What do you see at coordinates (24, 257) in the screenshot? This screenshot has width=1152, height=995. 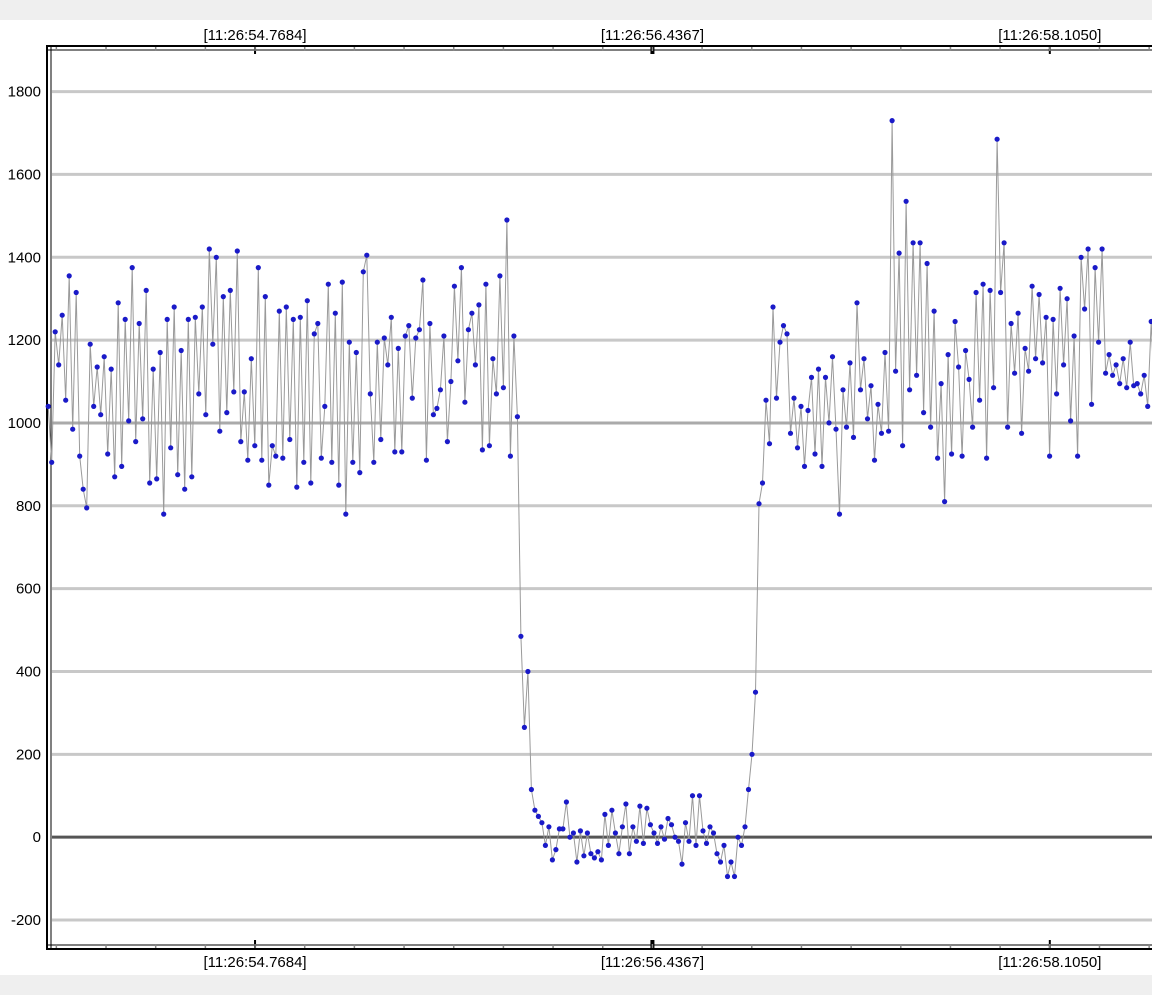 I see `y-tick-label: 1400` at bounding box center [24, 257].